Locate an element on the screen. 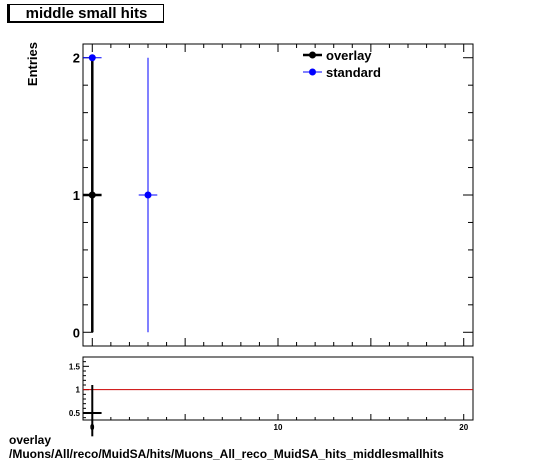  overlay-point is located at coordinates (92, 195).